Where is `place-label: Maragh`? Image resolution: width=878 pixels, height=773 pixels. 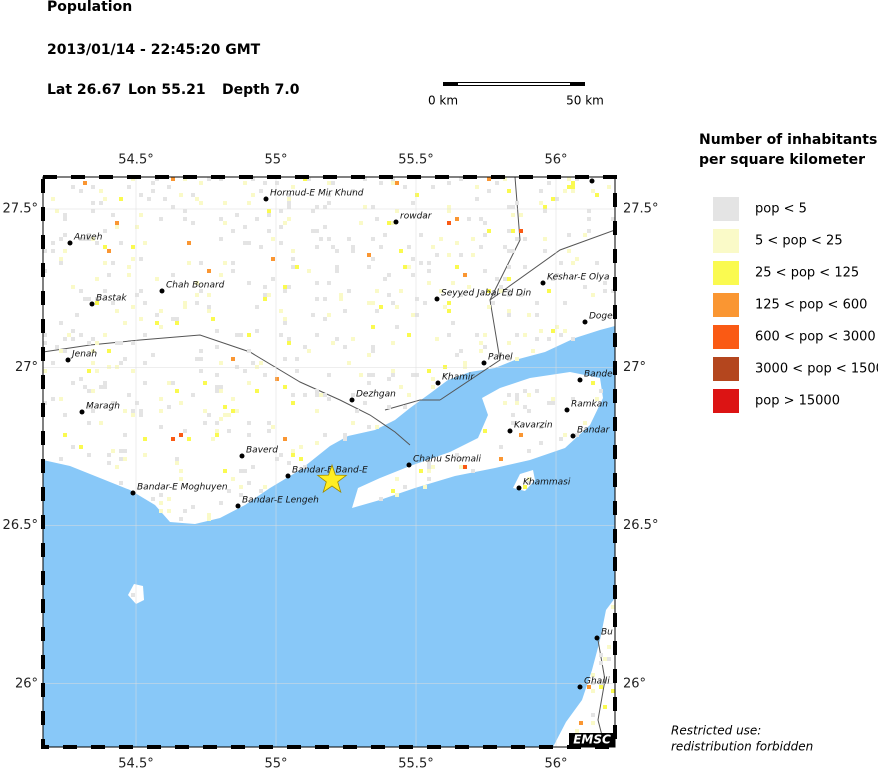 place-label: Maragh is located at coordinates (103, 407).